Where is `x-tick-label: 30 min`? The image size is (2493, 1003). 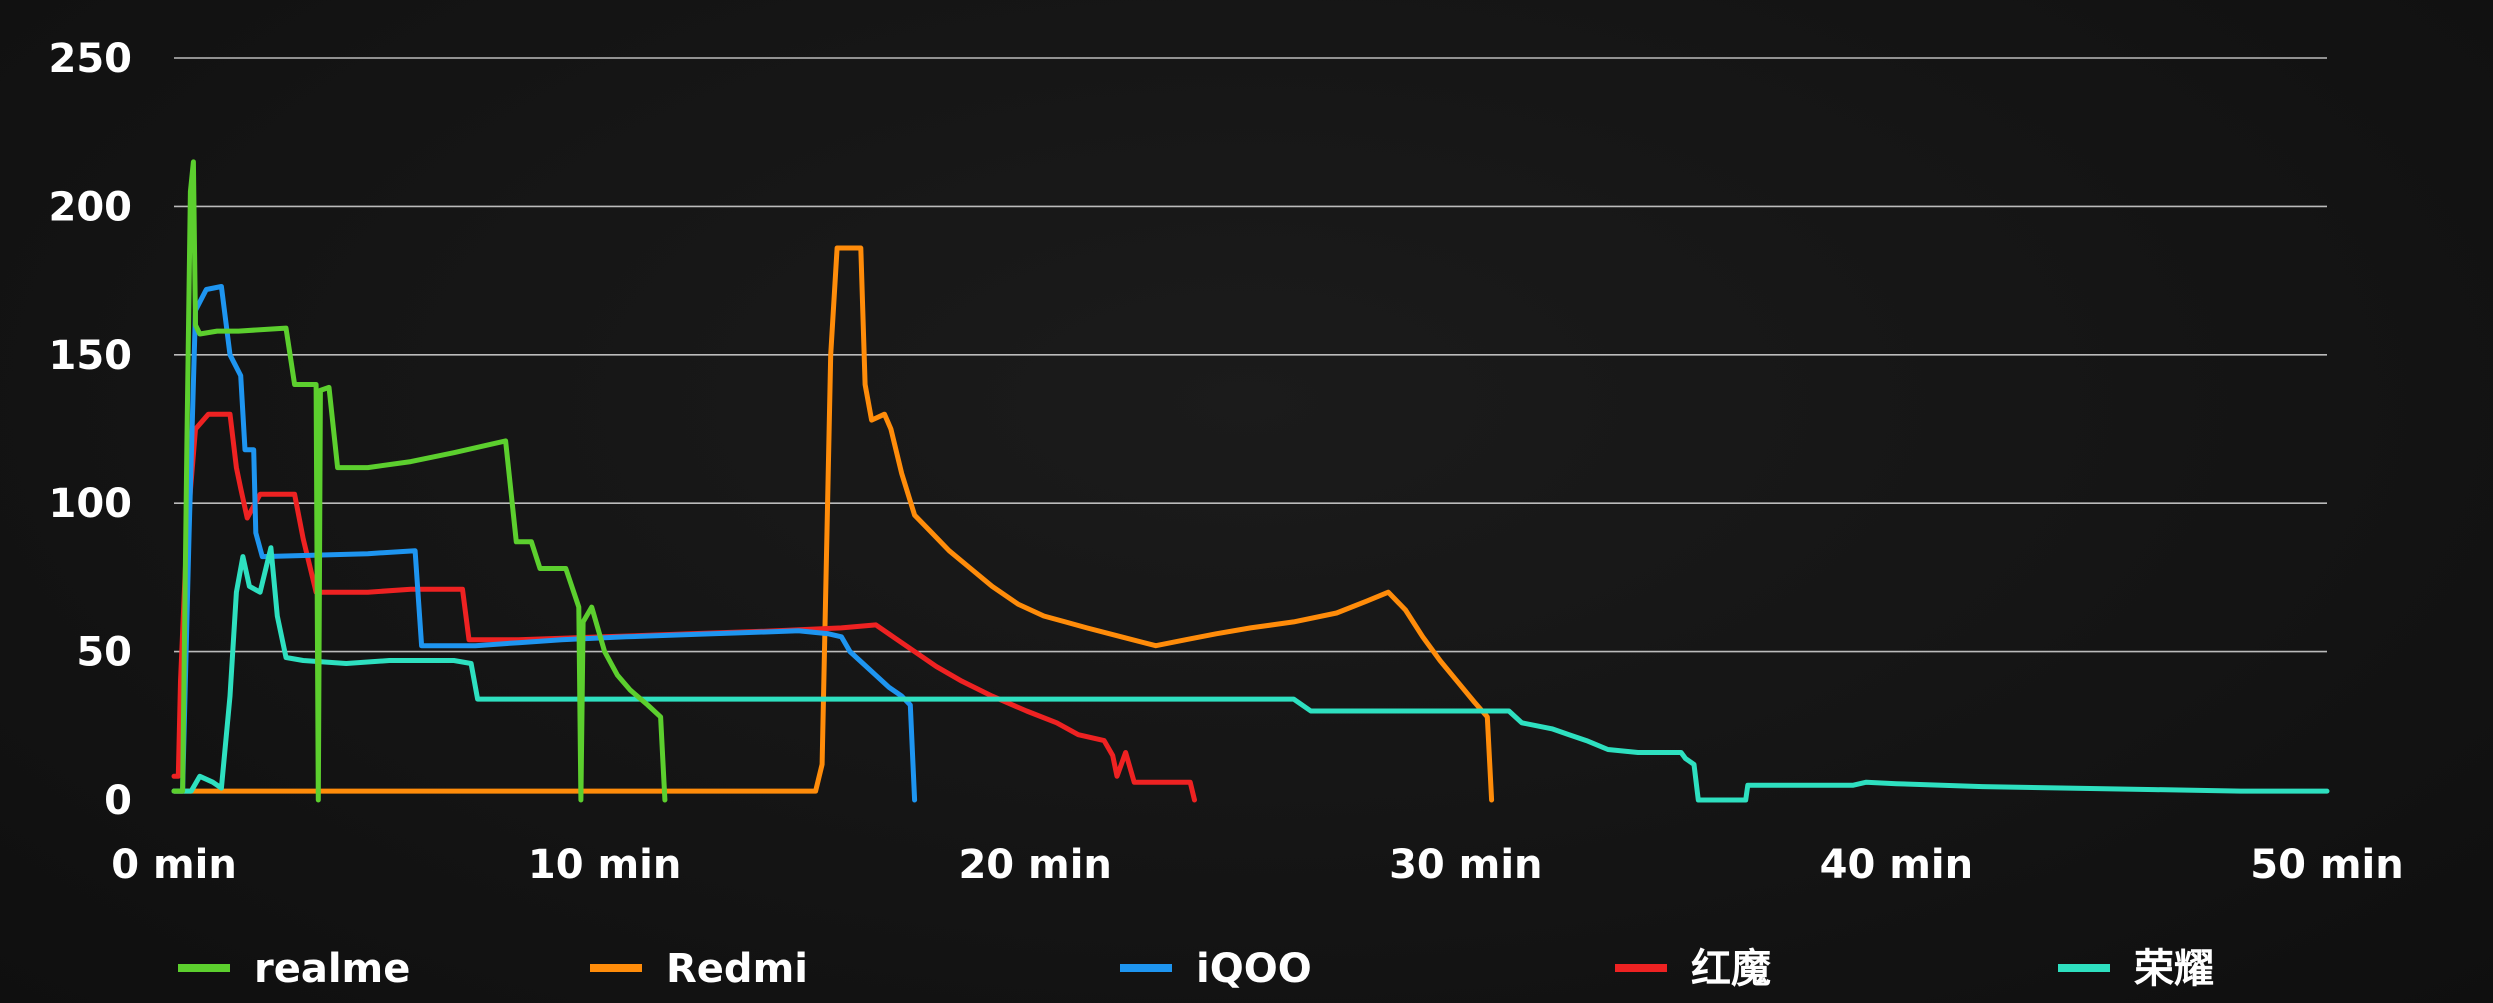
x-tick-label: 30 min is located at coordinates (1465, 865).